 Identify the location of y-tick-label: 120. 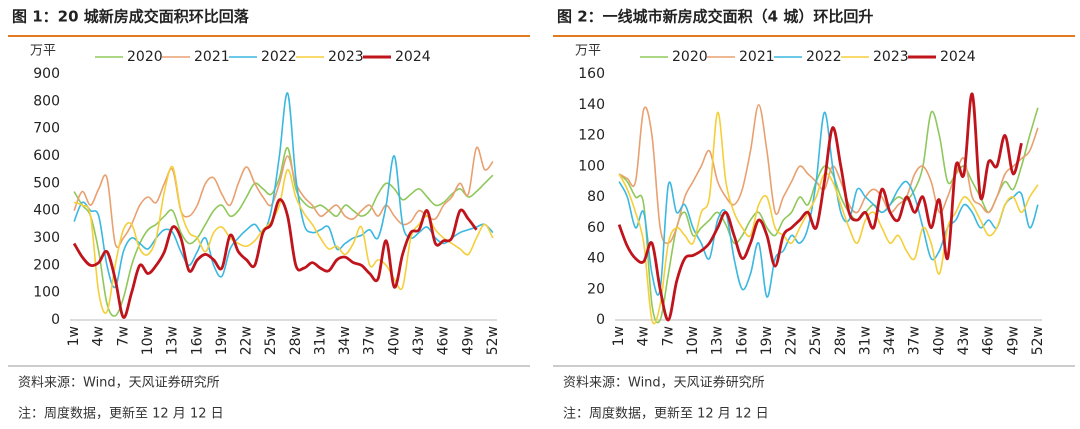
(591, 136).